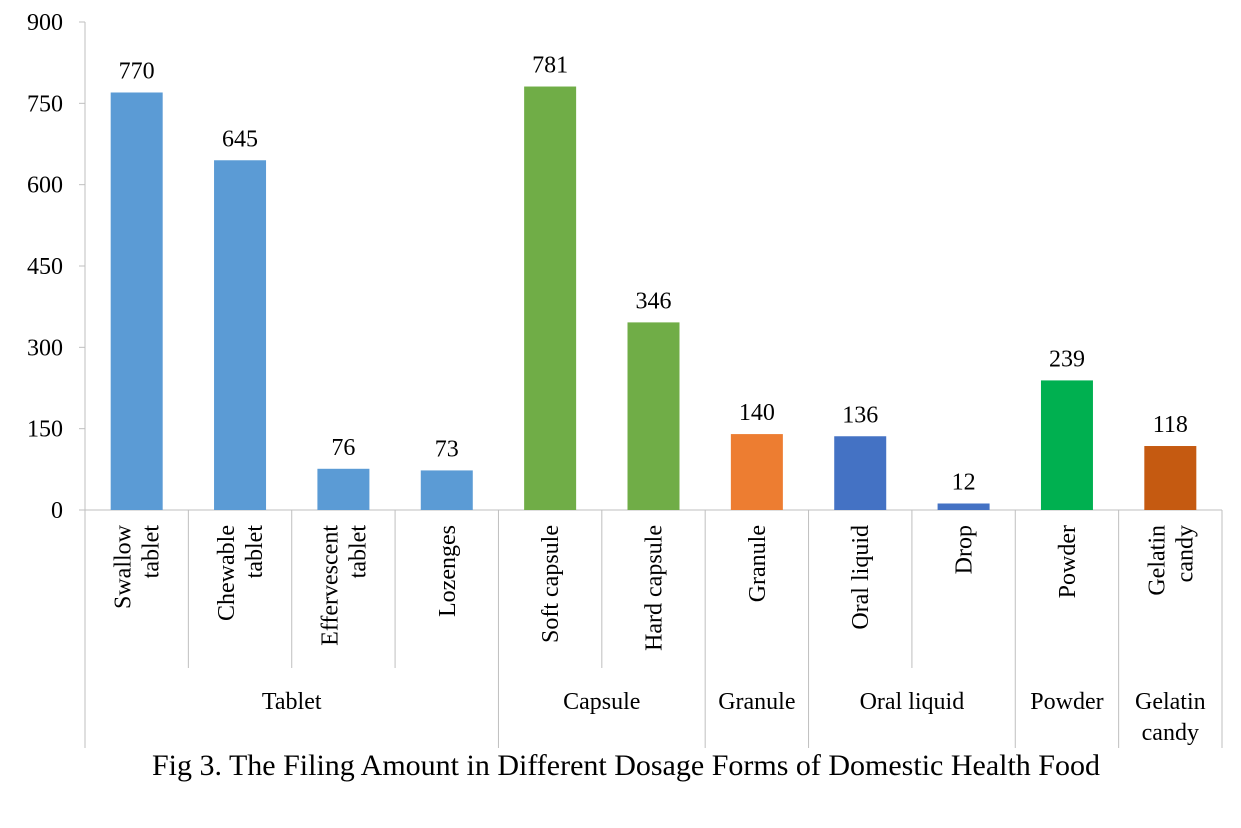 This screenshot has height=828, width=1241. What do you see at coordinates (240, 139) in the screenshot?
I see `data-label: 645` at bounding box center [240, 139].